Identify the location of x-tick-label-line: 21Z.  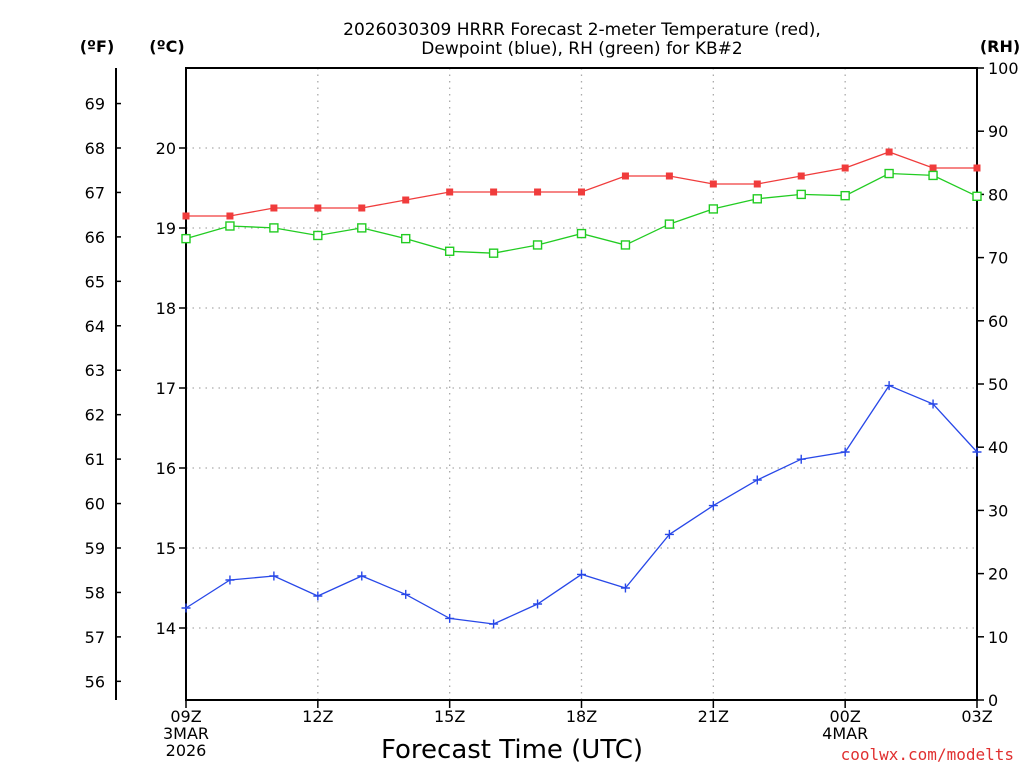
(713, 716).